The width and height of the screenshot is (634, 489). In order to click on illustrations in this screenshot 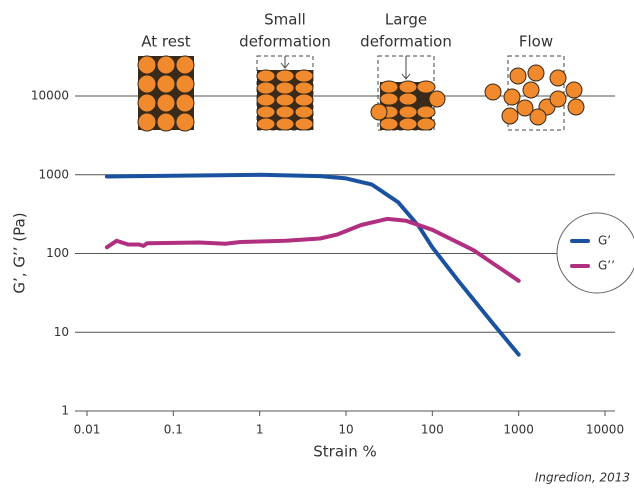, I will do `click(361, 93)`.